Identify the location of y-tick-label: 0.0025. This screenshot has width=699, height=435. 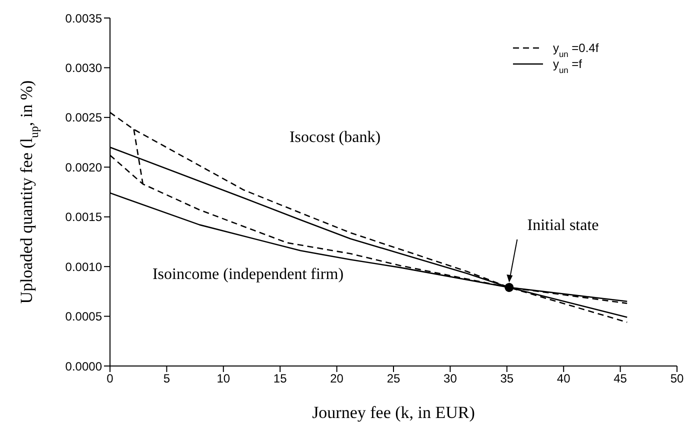
(83, 117).